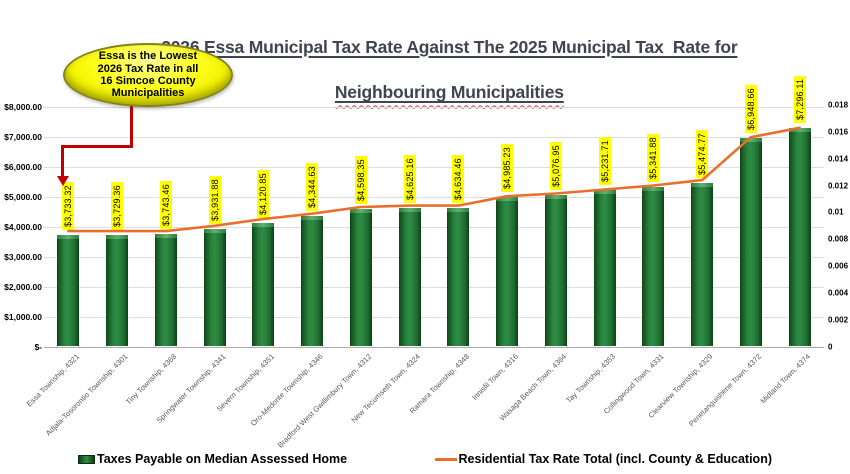  I want to click on x-axis-category-label: Tiny Township, 4368, so click(151, 379).